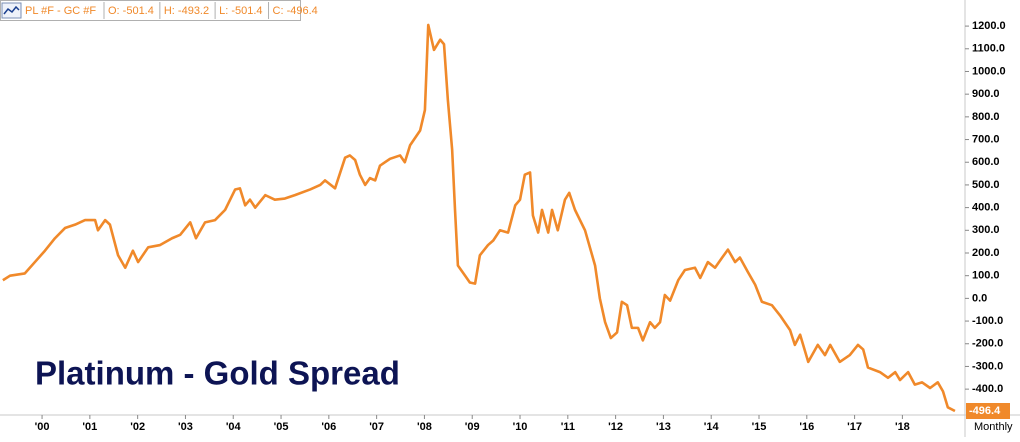  Describe the element at coordinates (987, 321) in the screenshot. I see `y-tick-label: -100.0` at that location.